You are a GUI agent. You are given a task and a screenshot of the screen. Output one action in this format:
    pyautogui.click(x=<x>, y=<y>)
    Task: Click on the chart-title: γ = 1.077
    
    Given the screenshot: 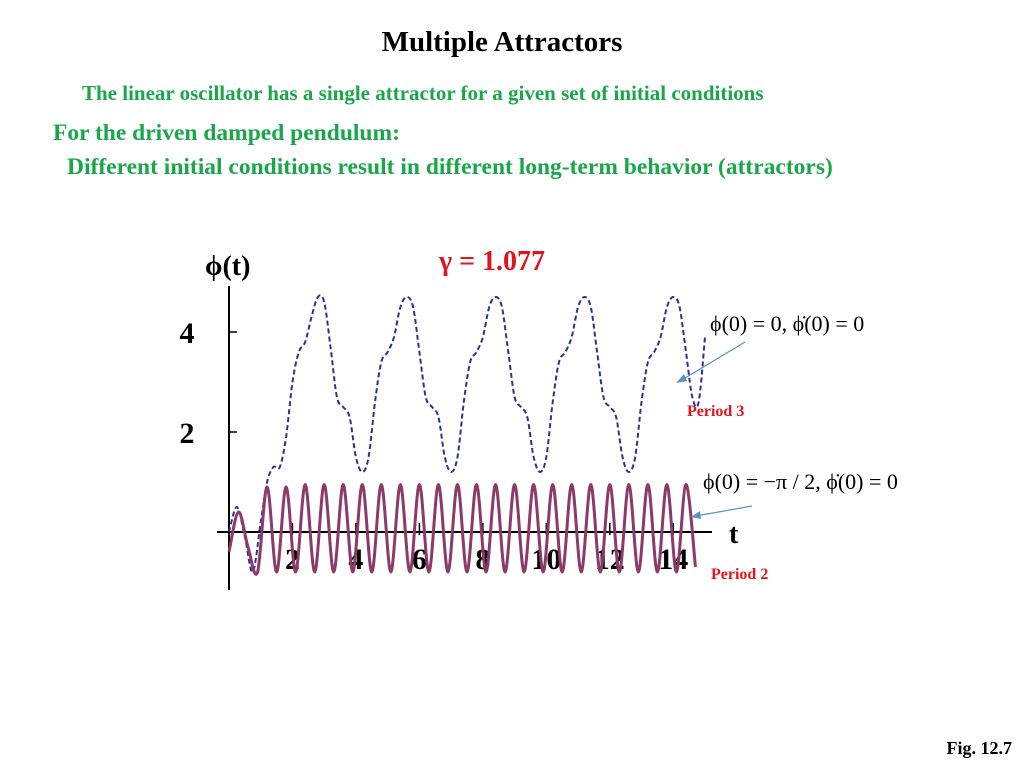 What is the action you would take?
    pyautogui.click(x=491, y=261)
    